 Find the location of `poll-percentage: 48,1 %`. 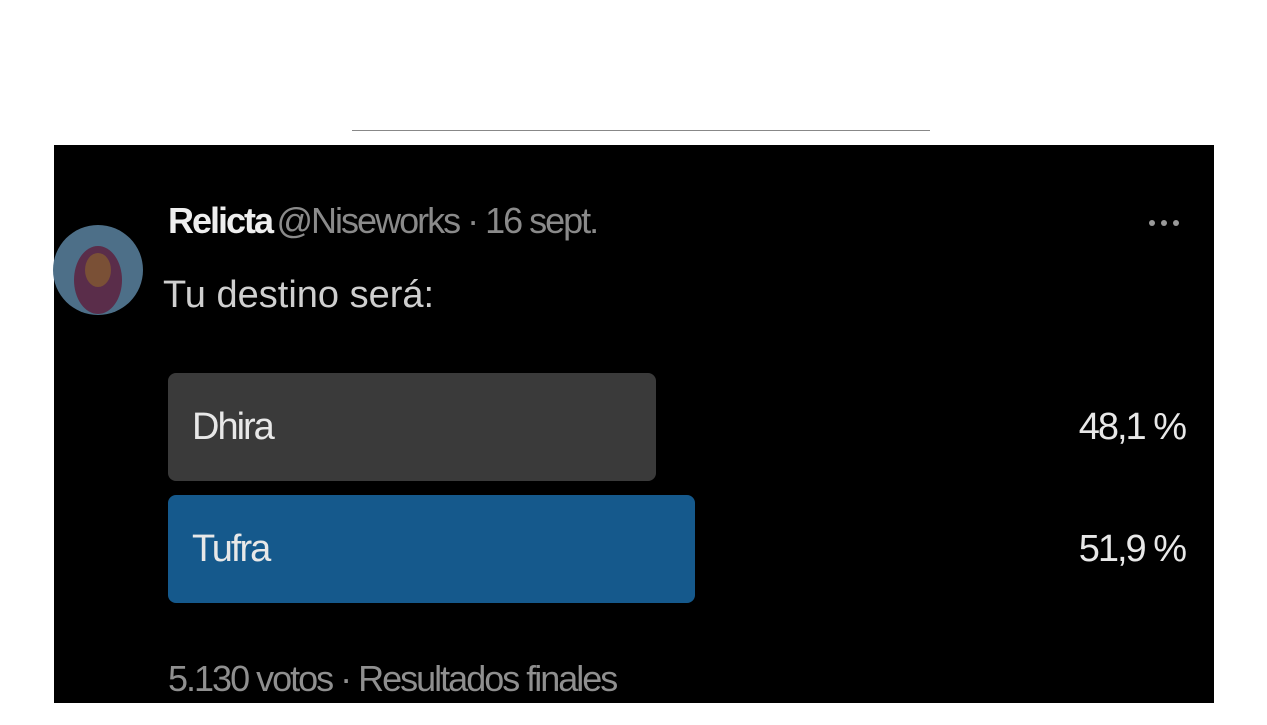

poll-percentage: 48,1 % is located at coordinates (1132, 427).